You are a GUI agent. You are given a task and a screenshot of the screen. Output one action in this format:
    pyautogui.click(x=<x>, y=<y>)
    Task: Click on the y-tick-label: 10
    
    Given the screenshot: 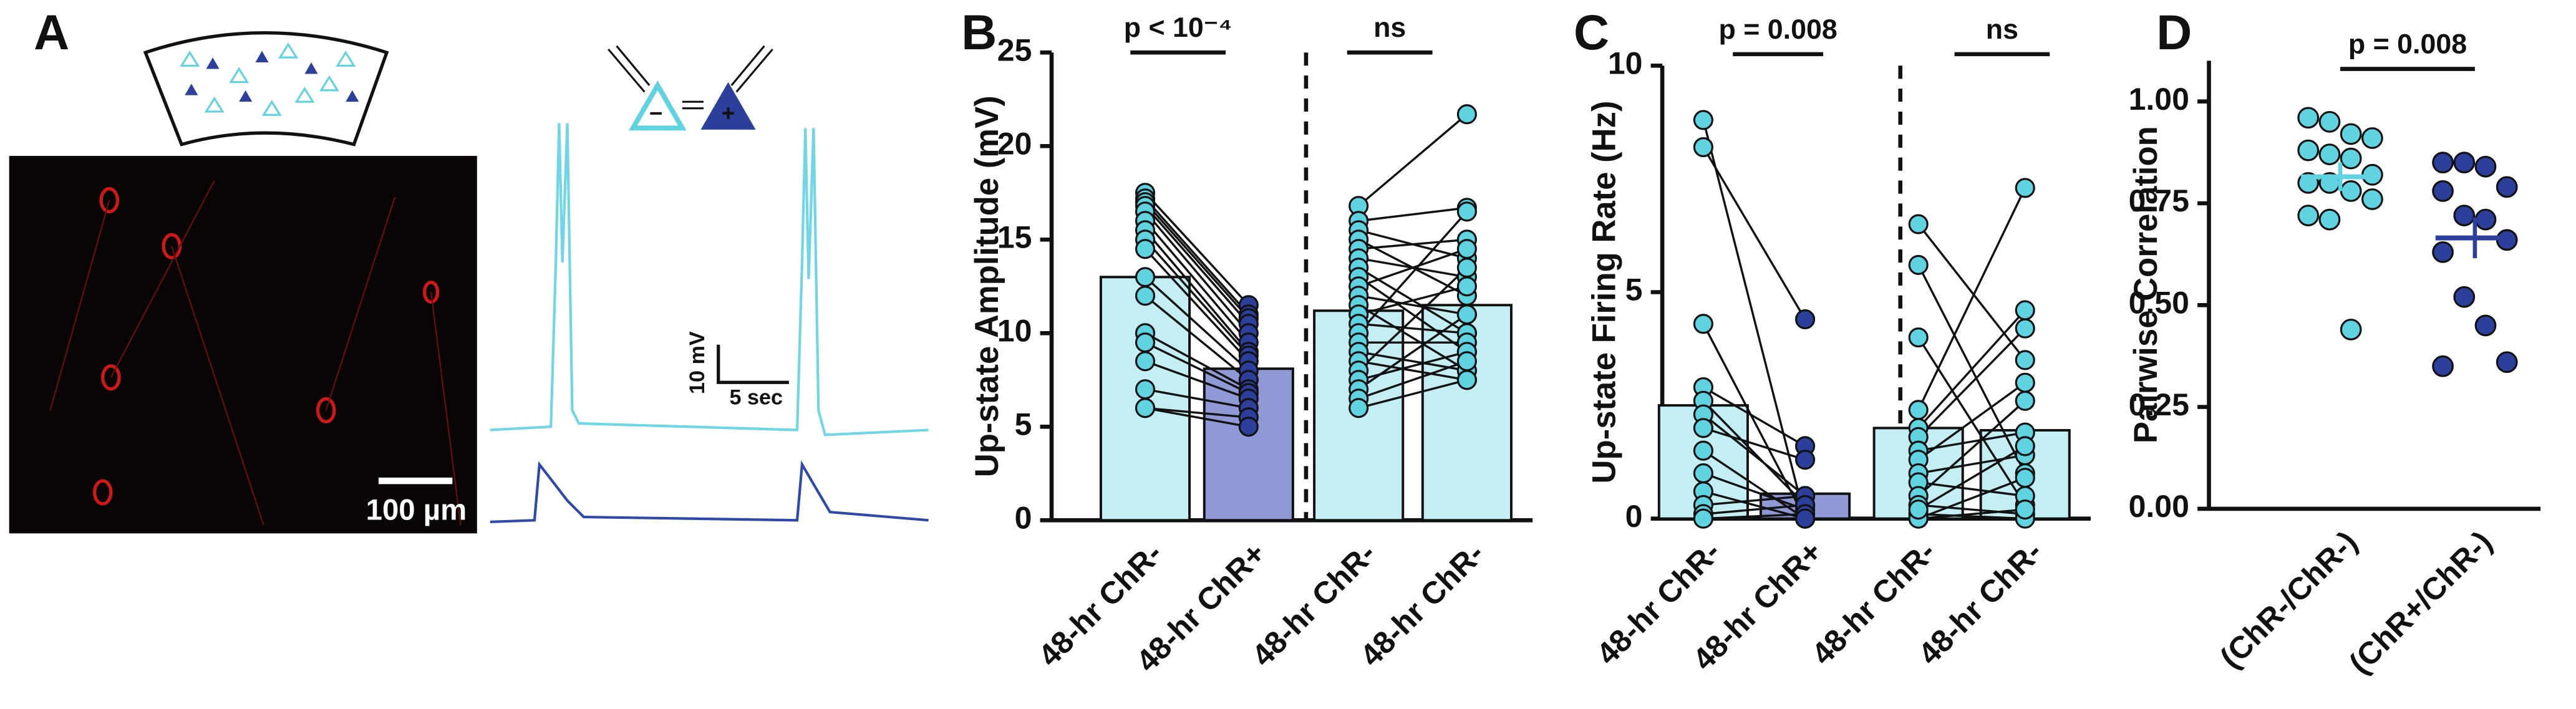 What is the action you would take?
    pyautogui.click(x=1625, y=63)
    